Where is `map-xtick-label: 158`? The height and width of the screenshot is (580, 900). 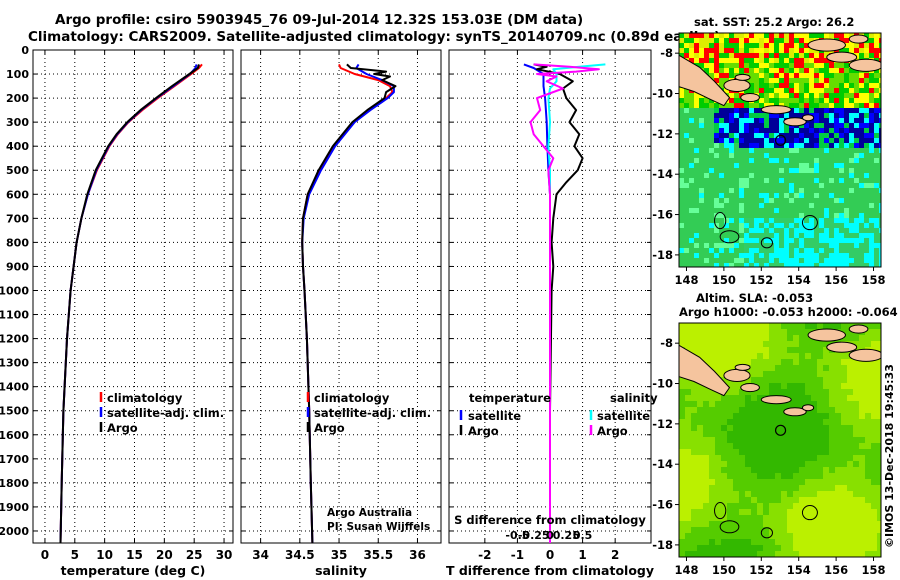
map-xtick-label: 158 is located at coordinates (874, 570).